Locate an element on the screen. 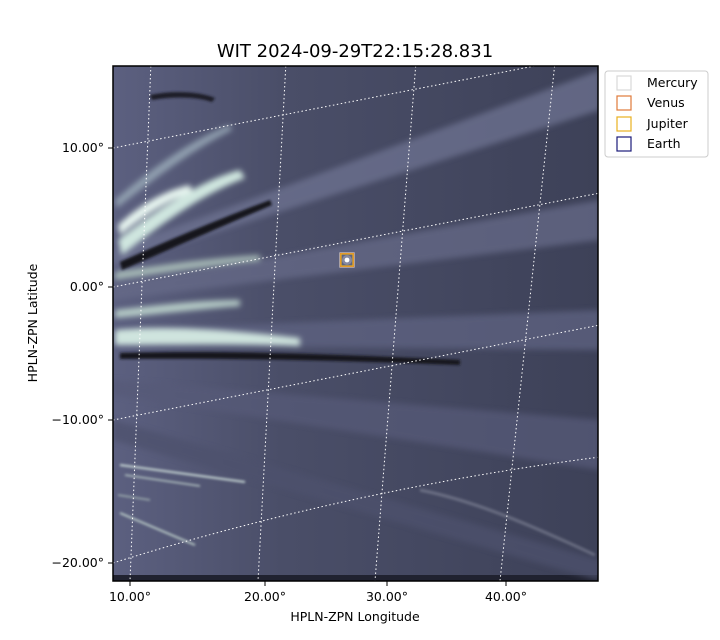  figure-title: WIT 2024-09-29T22:15:28.831 is located at coordinates (355, 51).